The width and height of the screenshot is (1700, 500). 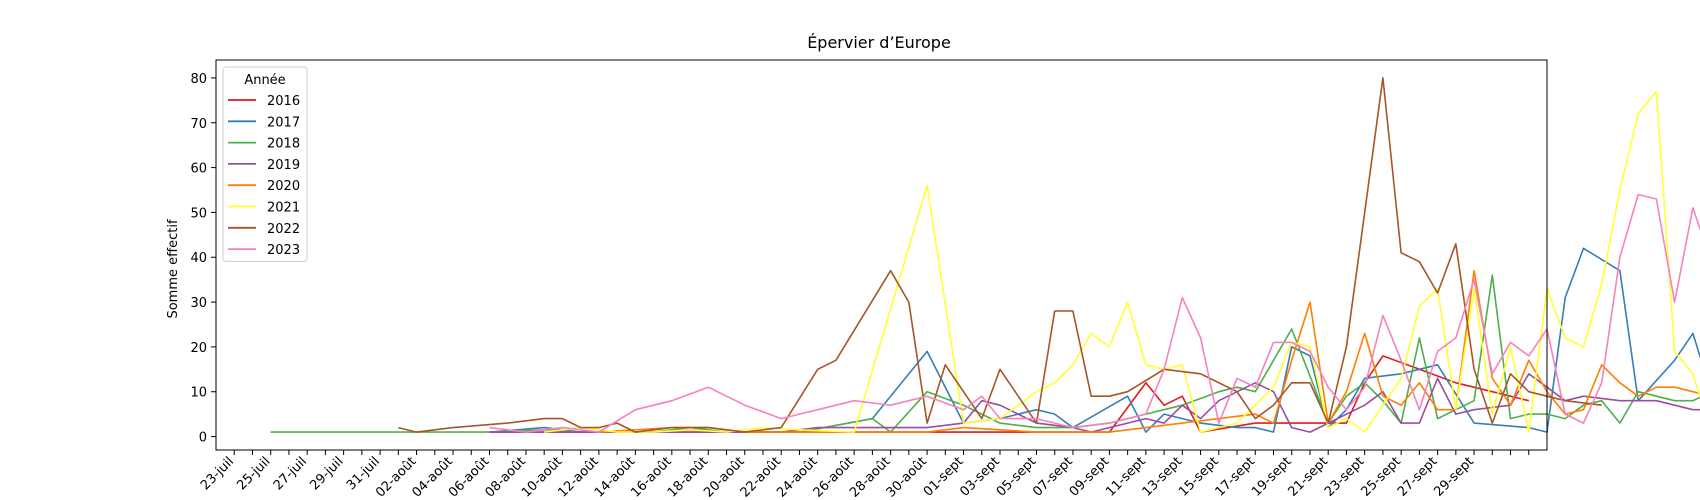 What do you see at coordinates (283, 250) in the screenshot?
I see `legend-label-2023: 2023` at bounding box center [283, 250].